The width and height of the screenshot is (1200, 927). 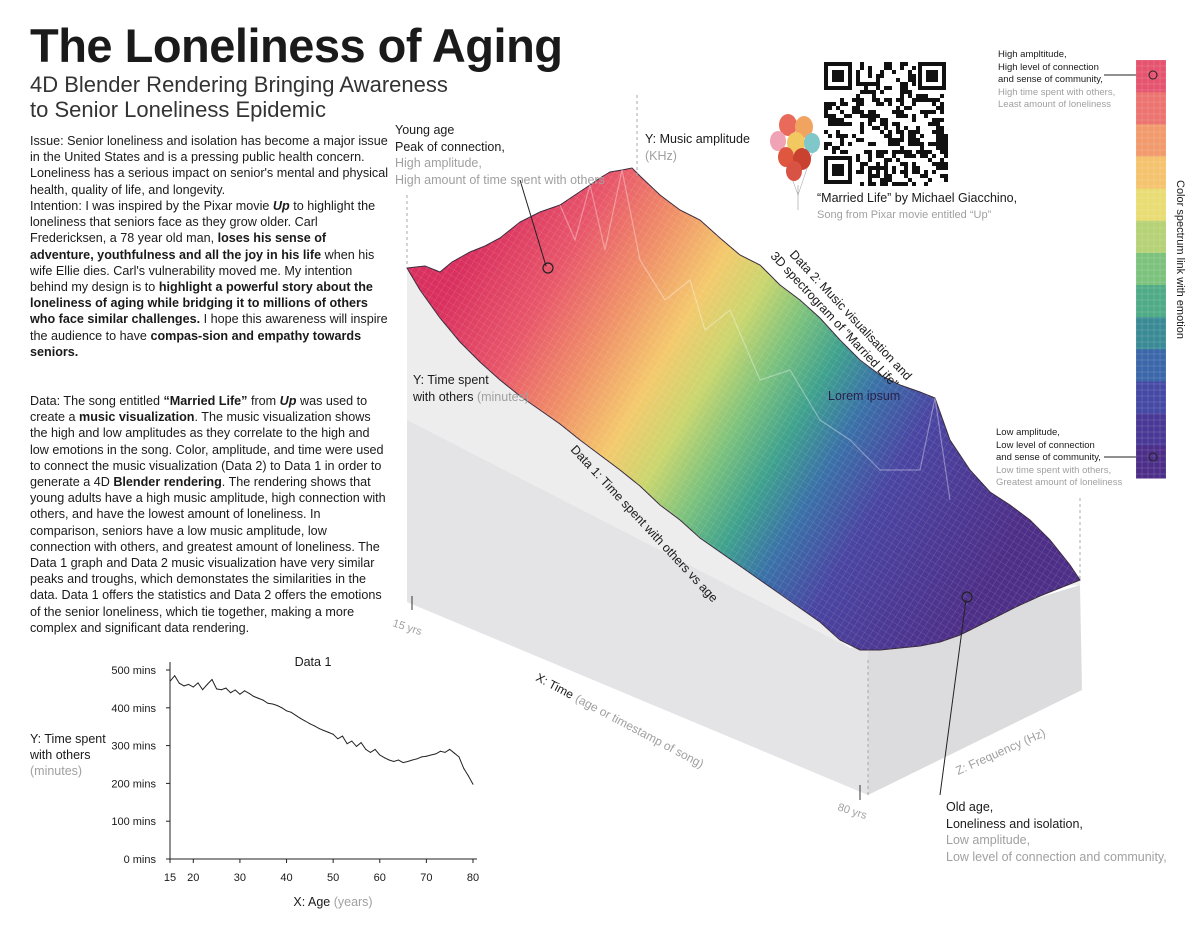 What do you see at coordinates (137, 417) in the screenshot?
I see `data-bold-2: music visualization` at bounding box center [137, 417].